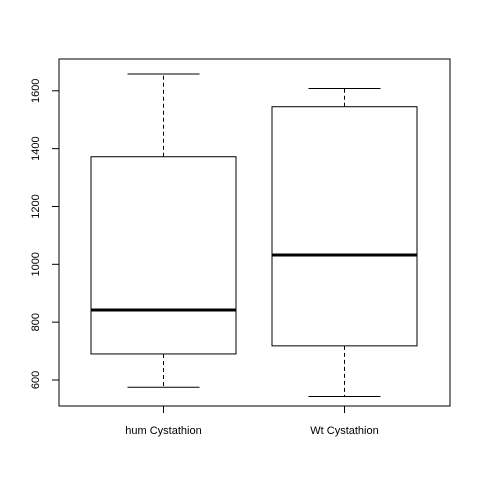 The image size is (480, 480). I want to click on y-axis: 600 800 1000 1200 1400 1600, so click(44, 234).